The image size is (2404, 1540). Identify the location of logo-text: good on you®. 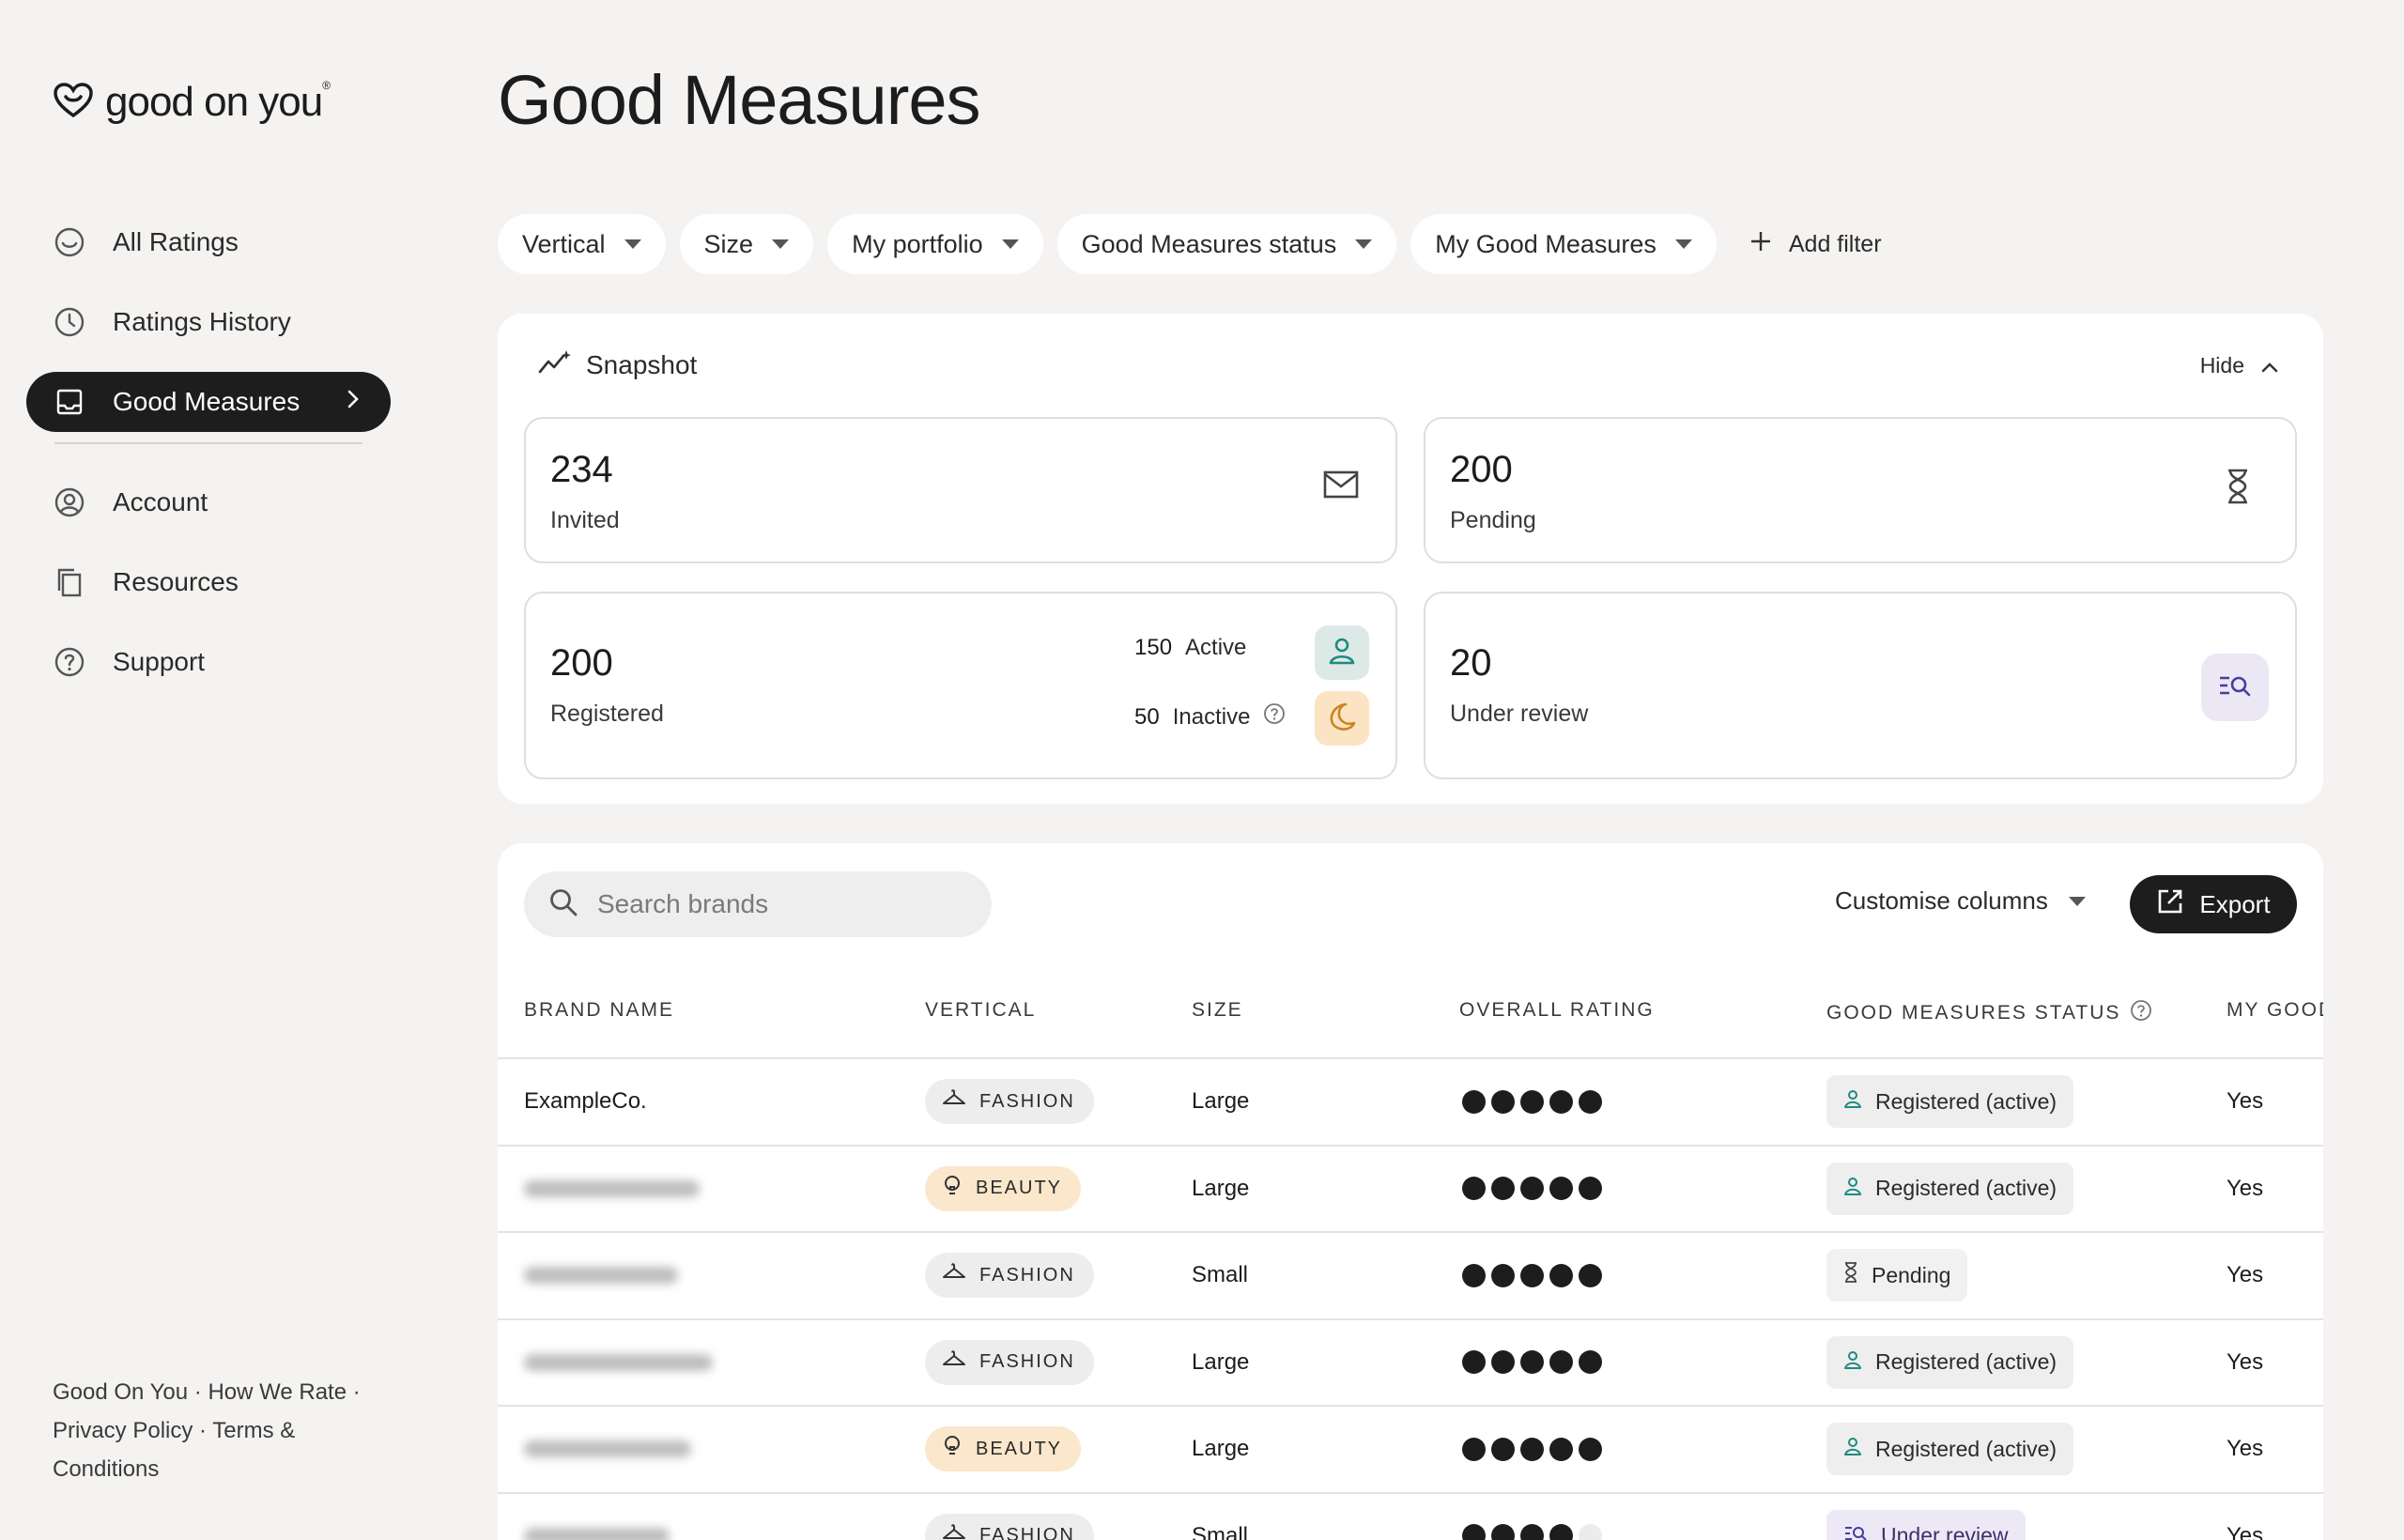
(218, 102).